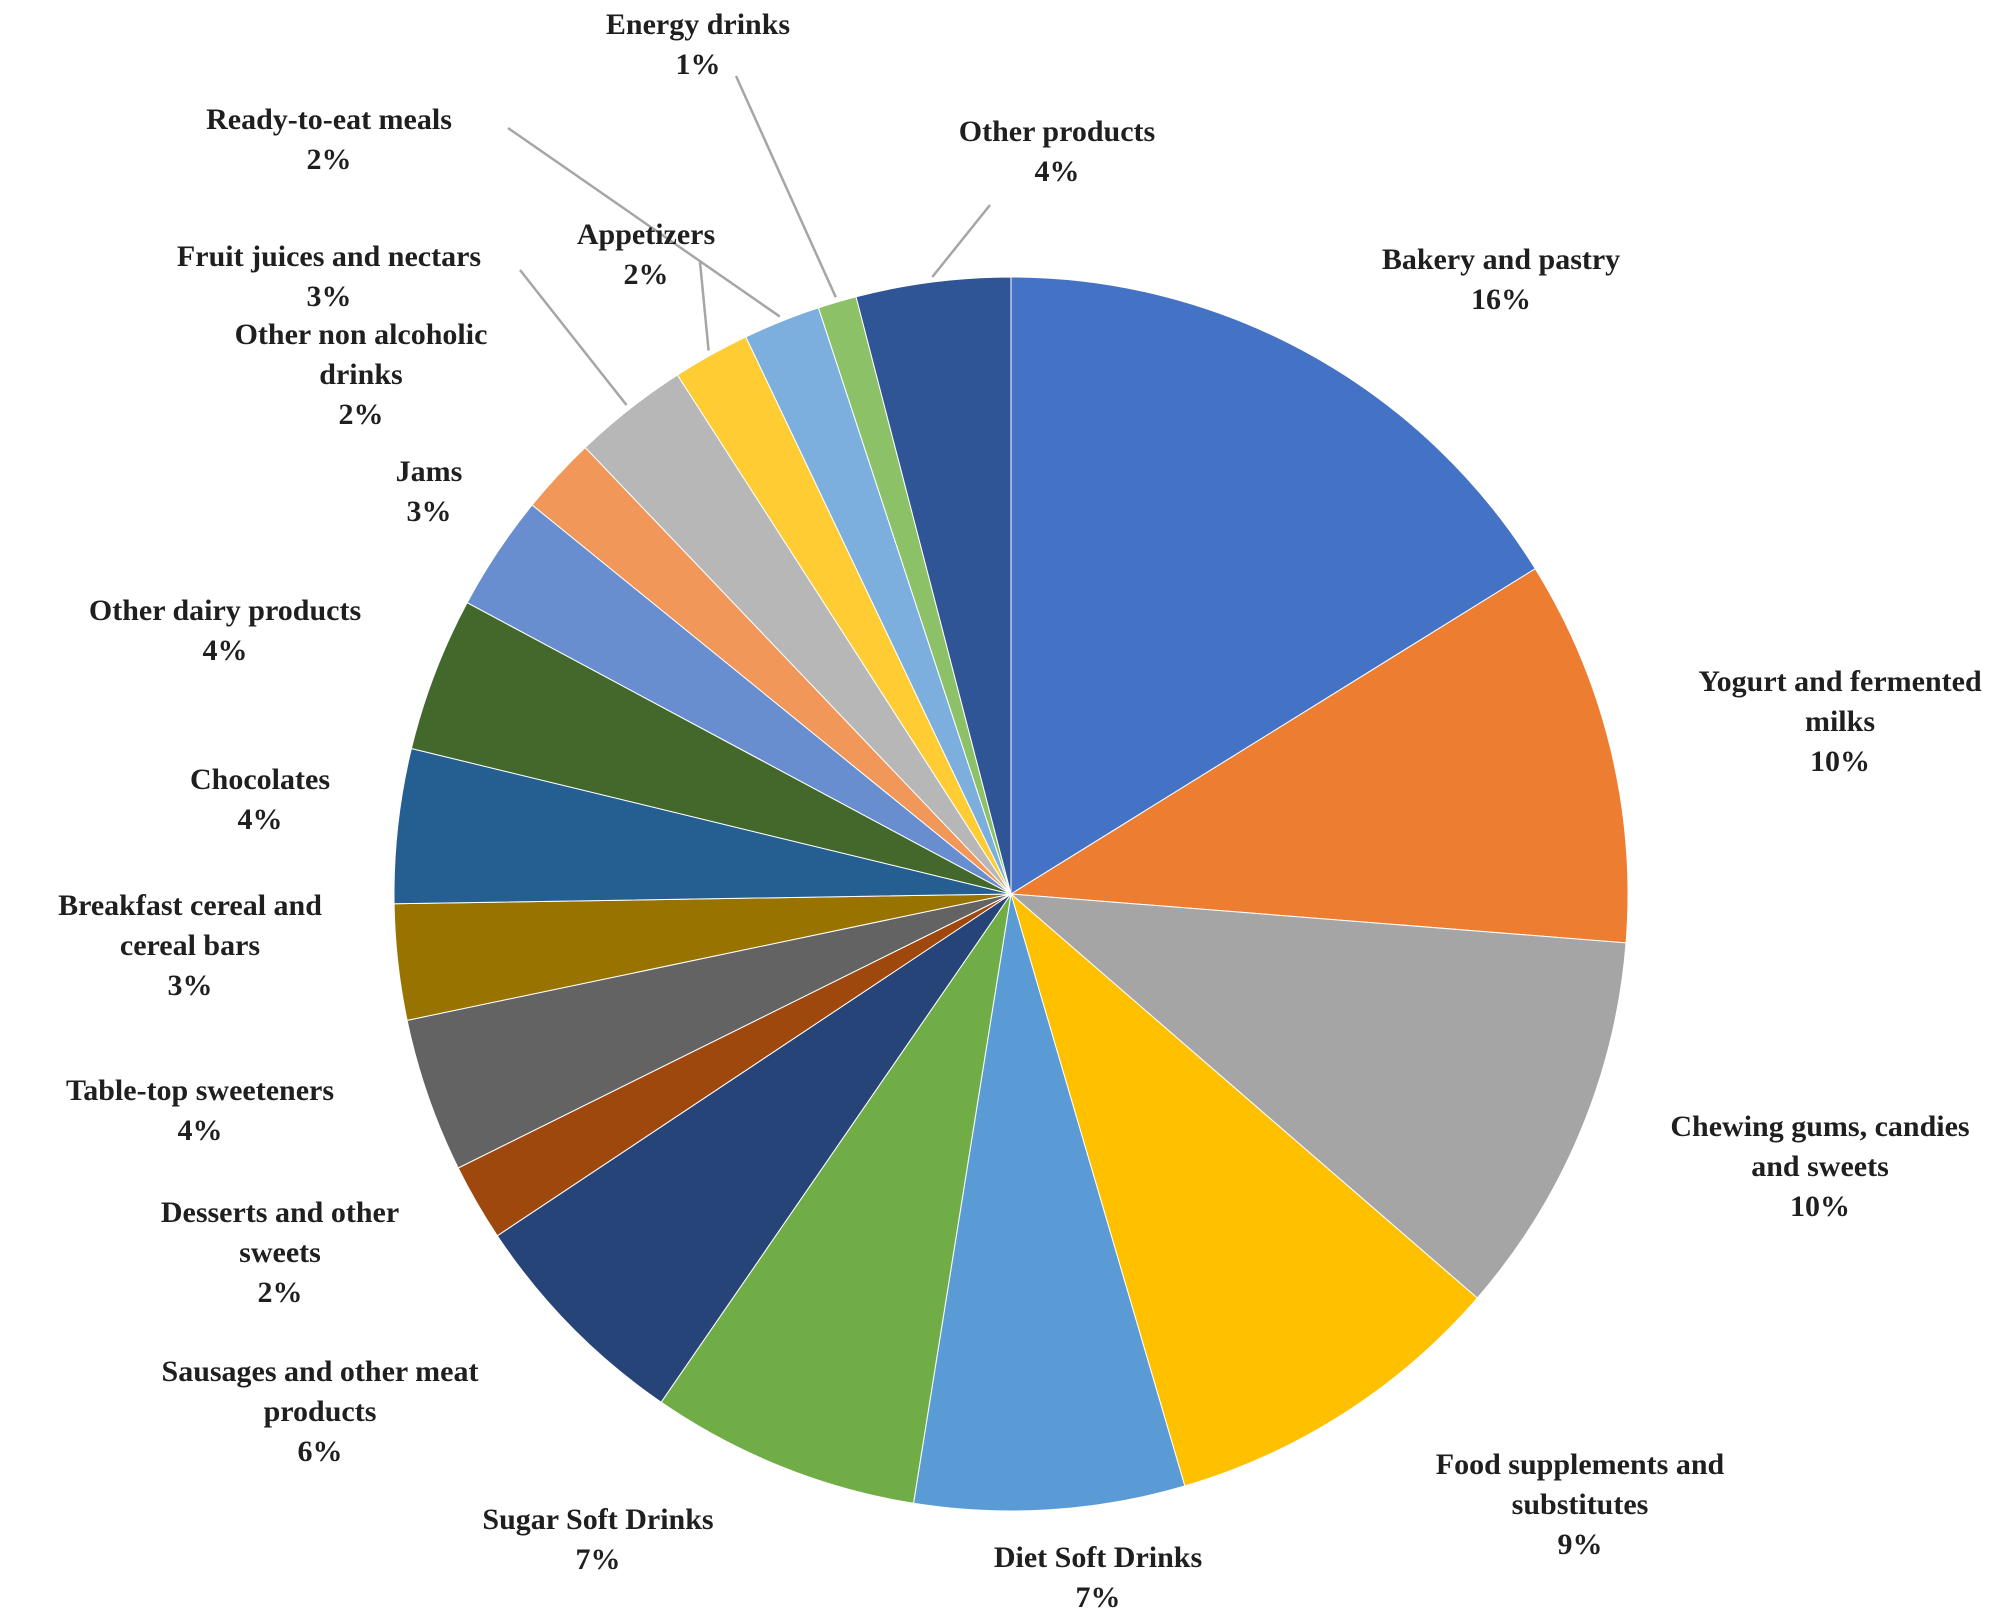 The height and width of the screenshot is (1619, 2008). Describe the element at coordinates (597, 1540) in the screenshot. I see `slice-label-5: Sugar Soft Drinks 7%` at that location.